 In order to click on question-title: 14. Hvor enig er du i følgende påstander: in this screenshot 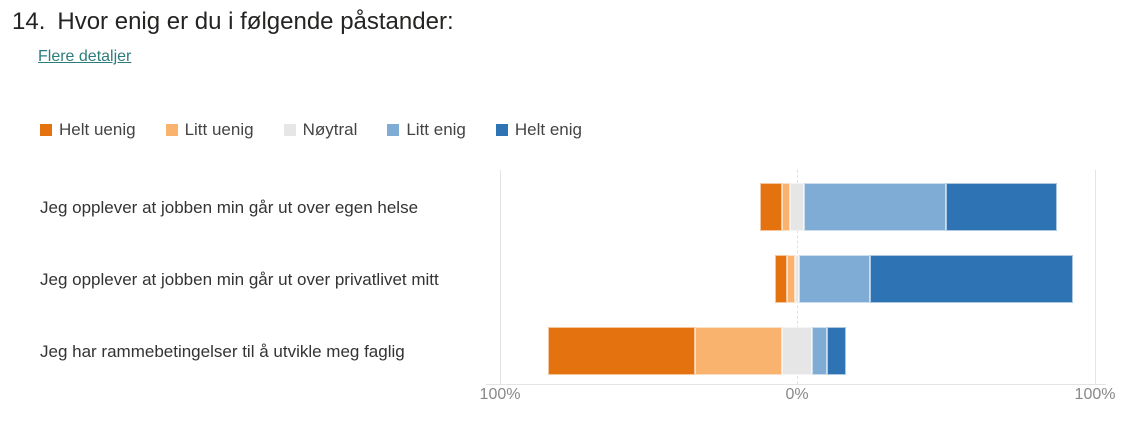, I will do `click(233, 22)`.